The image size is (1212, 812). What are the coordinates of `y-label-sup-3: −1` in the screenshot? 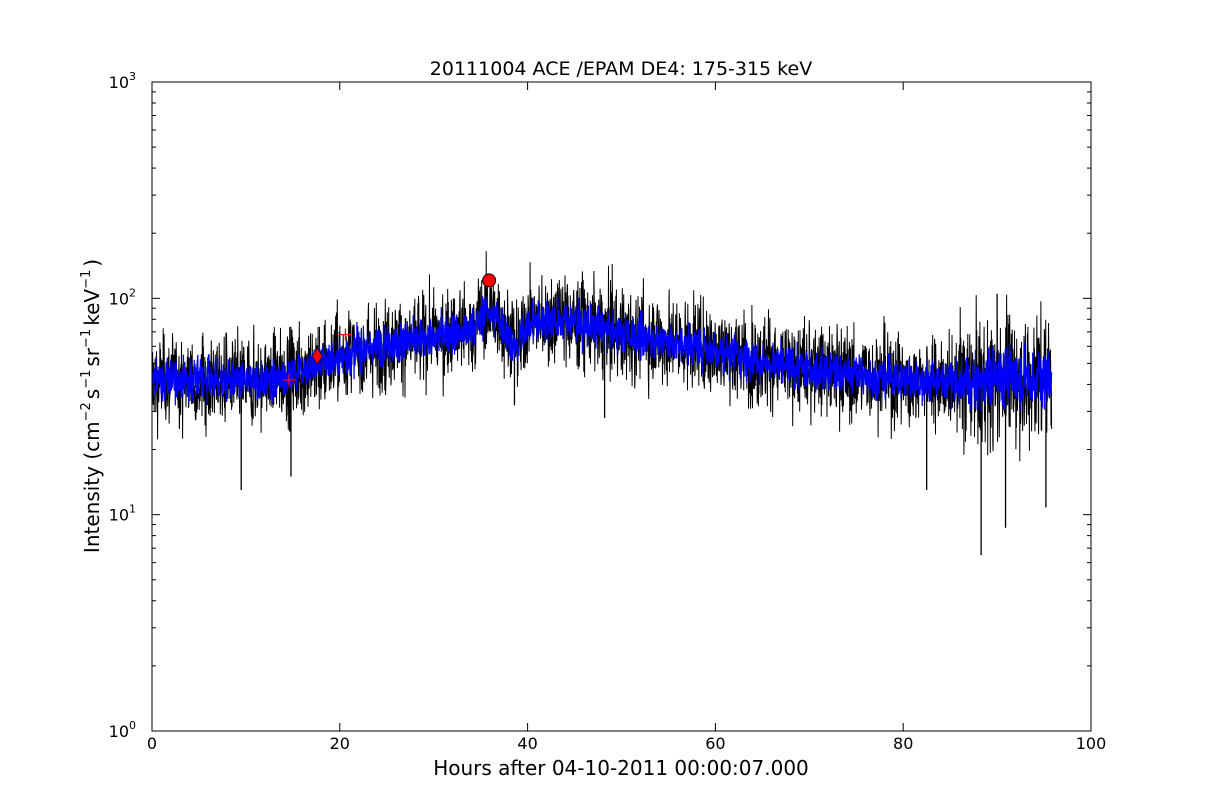 It's located at (86, 338).